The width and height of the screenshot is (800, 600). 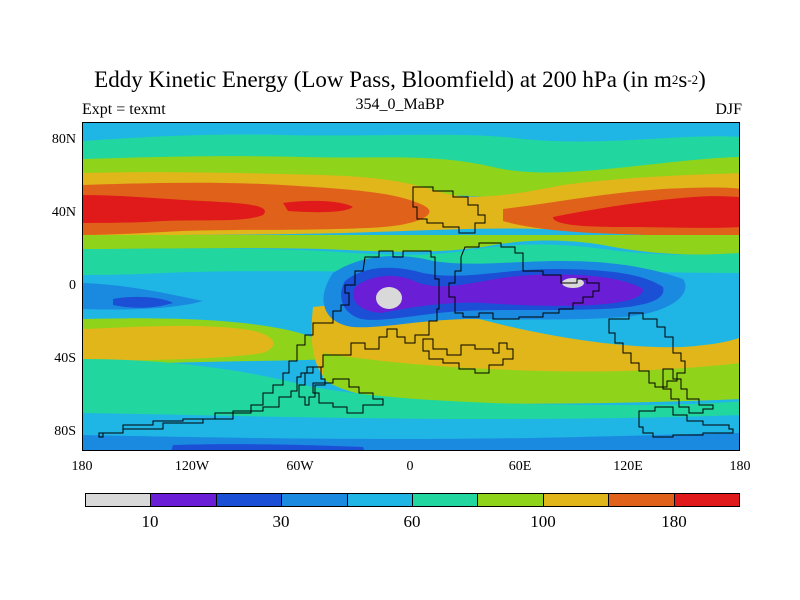 What do you see at coordinates (412, 521) in the screenshot?
I see `colorbar-label: 60` at bounding box center [412, 521].